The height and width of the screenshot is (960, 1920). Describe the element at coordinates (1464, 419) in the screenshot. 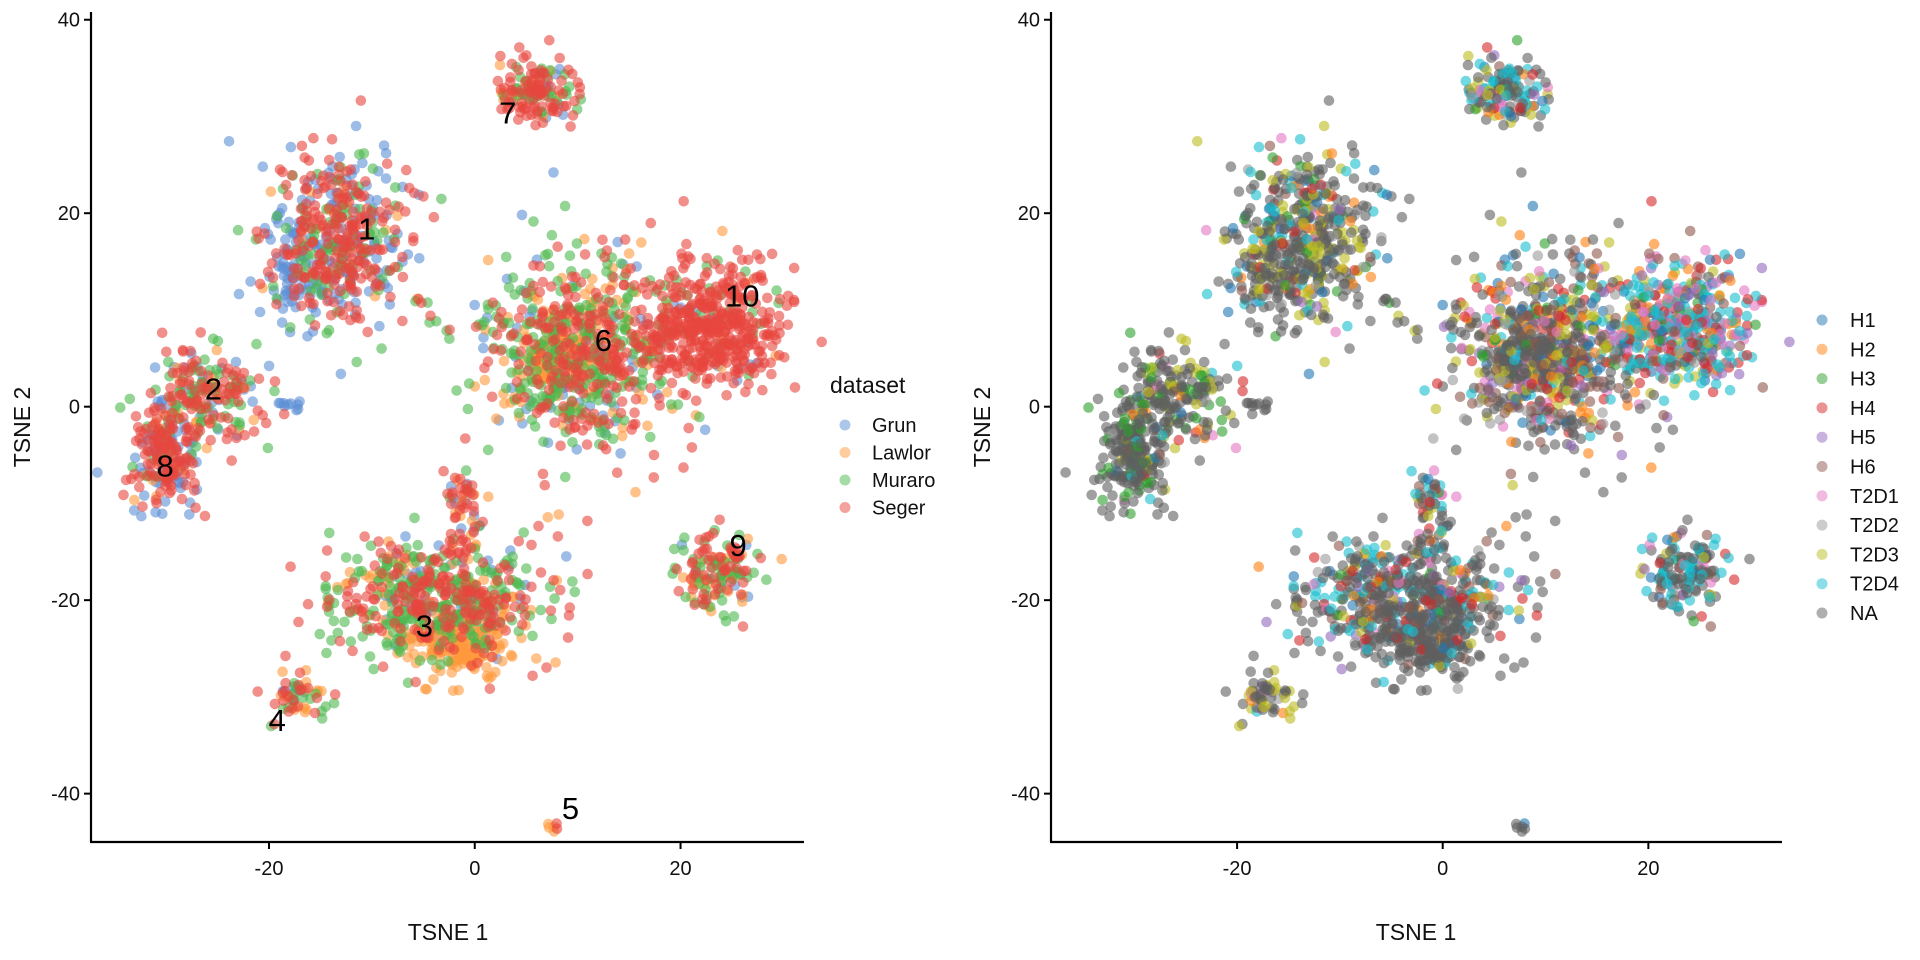

I see `point-t2d2` at that location.